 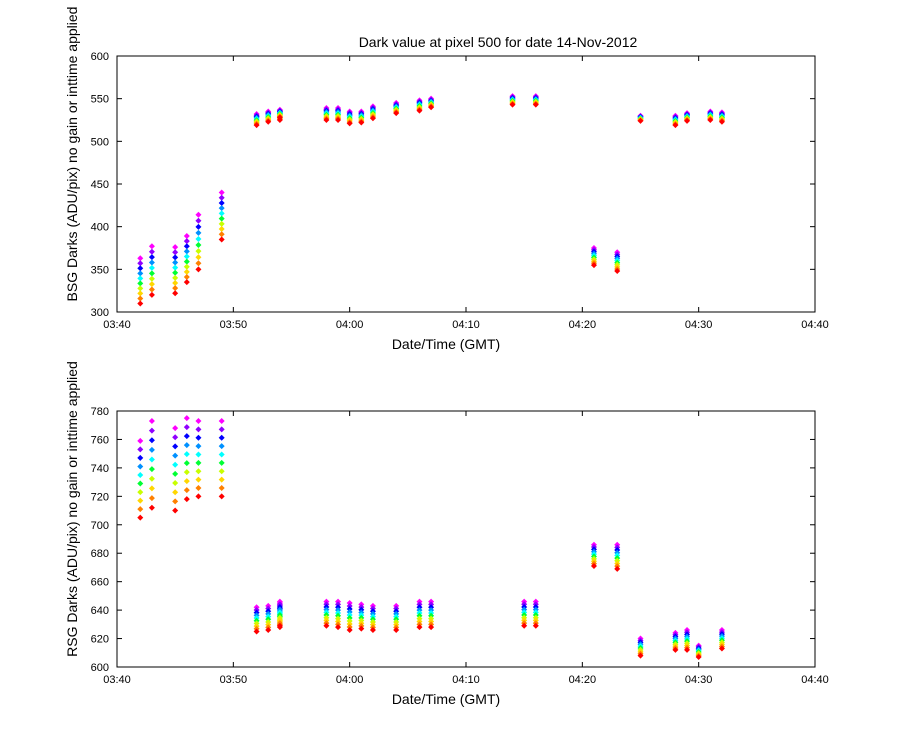 I want to click on bsg-y-tick-label: 450, so click(x=100, y=185).